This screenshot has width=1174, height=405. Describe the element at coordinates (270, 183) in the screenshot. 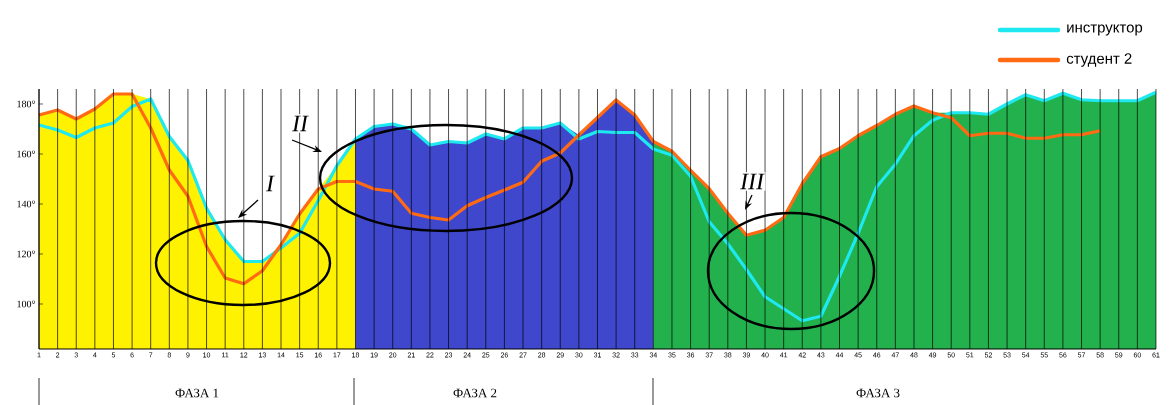

I see `annotation: I` at that location.